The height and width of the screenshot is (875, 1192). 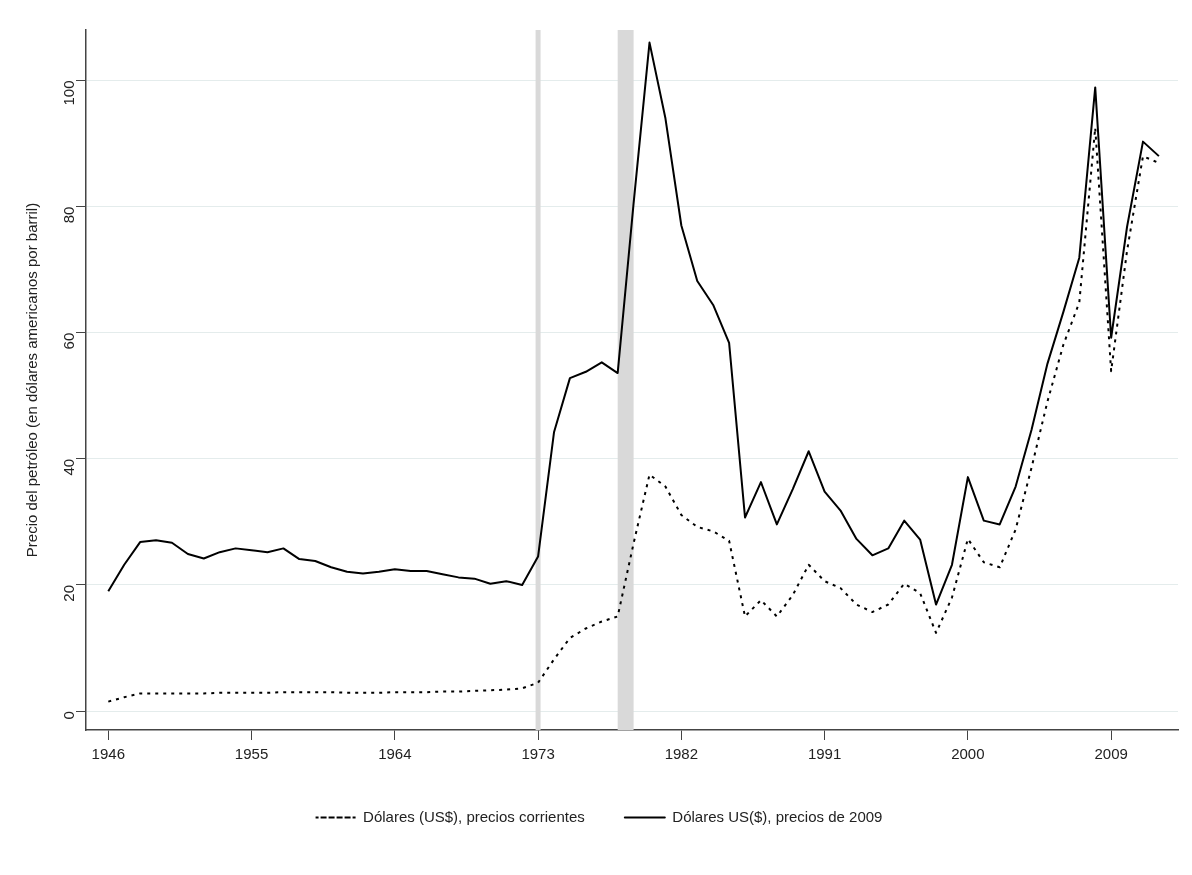 I want to click on x-tick-label: 1946, so click(x=108, y=754).